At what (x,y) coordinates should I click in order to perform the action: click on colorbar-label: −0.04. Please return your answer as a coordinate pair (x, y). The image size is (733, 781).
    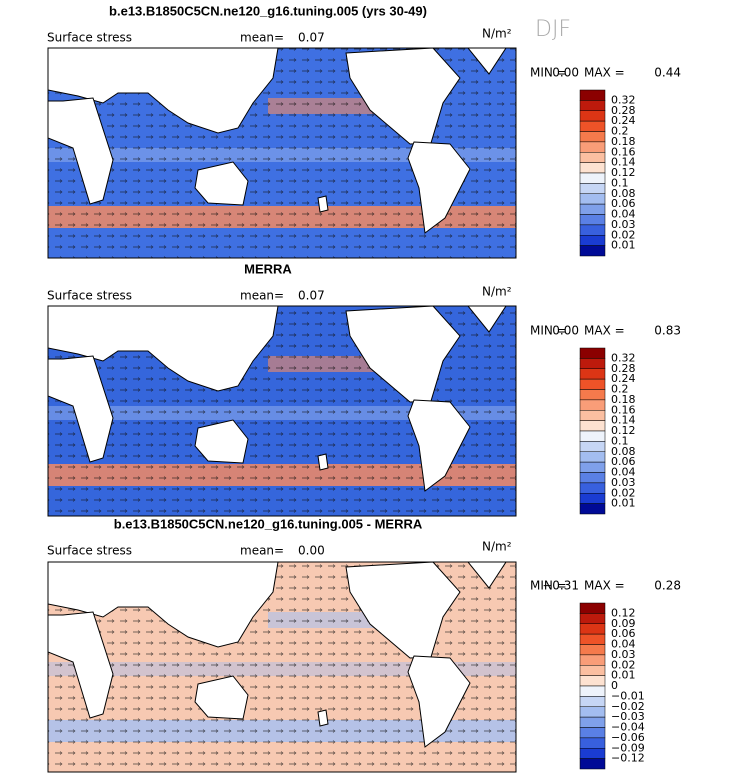
    Looking at the image, I should click on (628, 727).